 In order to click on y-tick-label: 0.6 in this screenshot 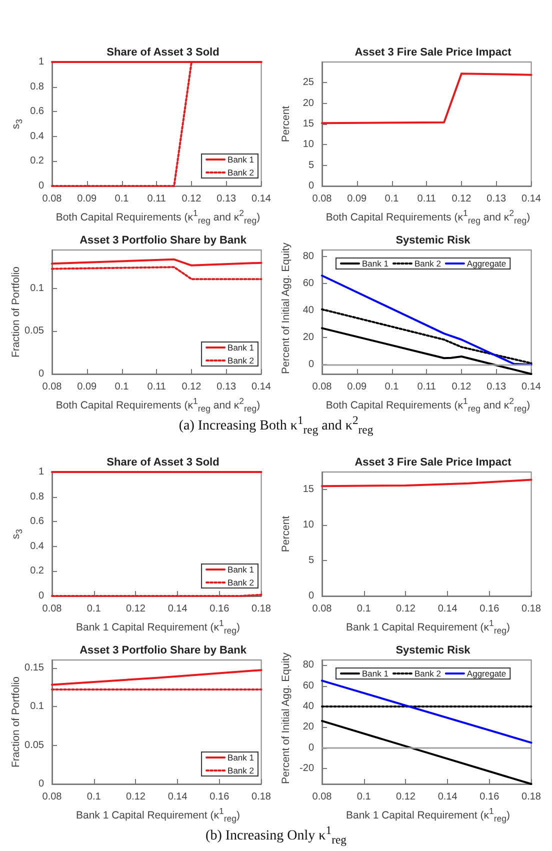, I will do `click(37, 112)`.